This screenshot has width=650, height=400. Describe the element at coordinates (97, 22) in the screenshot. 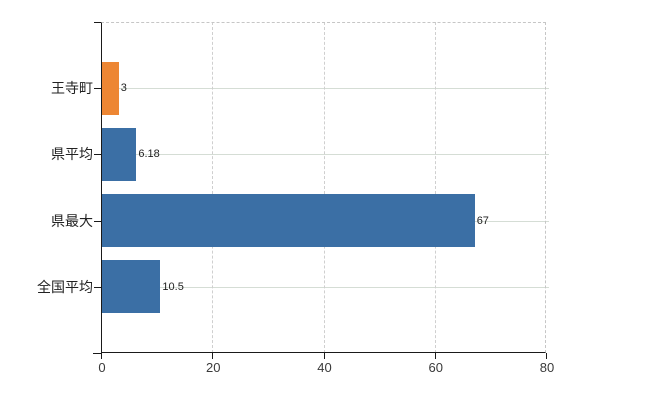

I see `y-axis-top-tick` at that location.